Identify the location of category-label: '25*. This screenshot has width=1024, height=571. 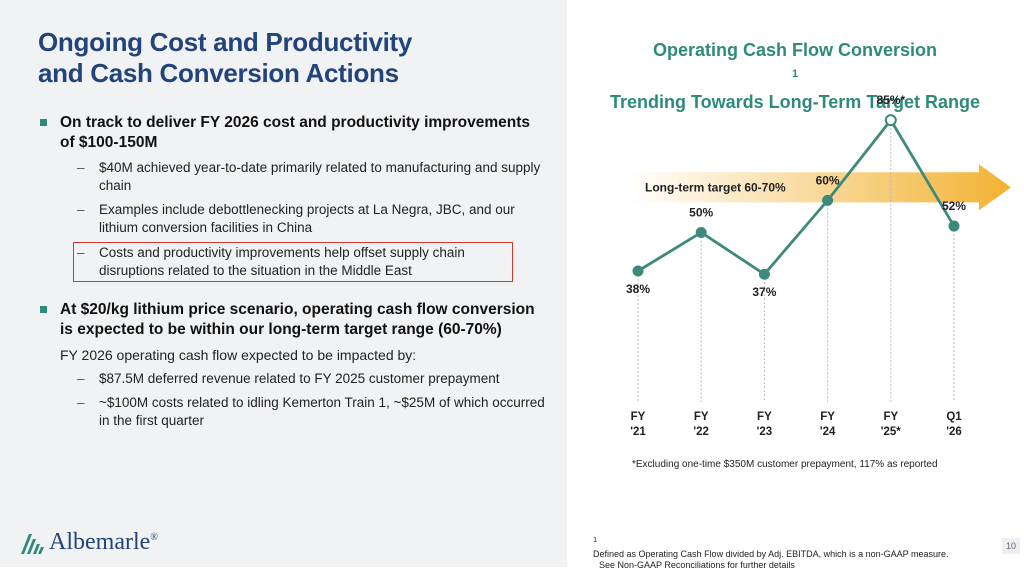
(891, 432).